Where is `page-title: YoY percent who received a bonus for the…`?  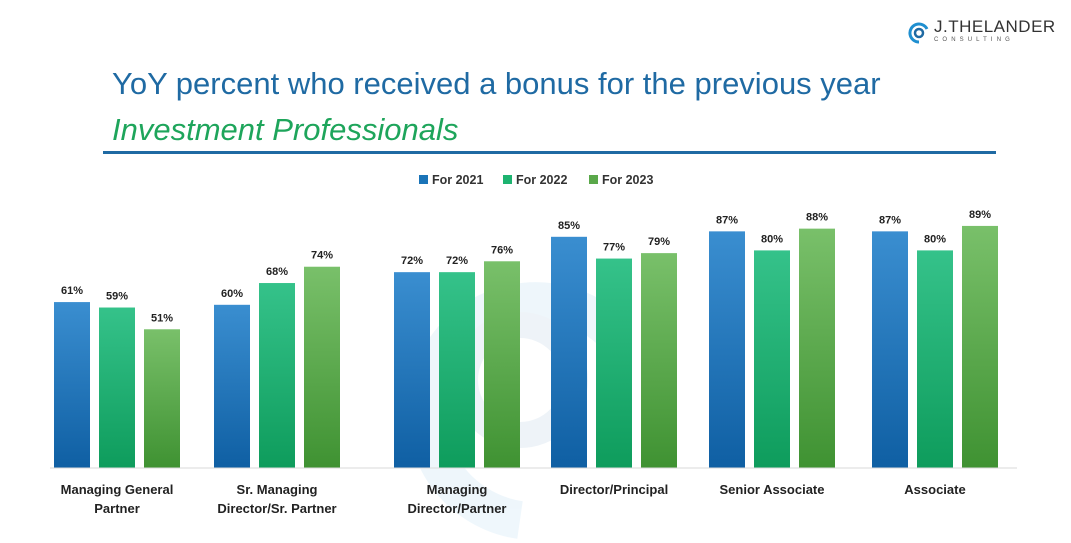
page-title: YoY percent who received a bonus for the… is located at coordinates (496, 83).